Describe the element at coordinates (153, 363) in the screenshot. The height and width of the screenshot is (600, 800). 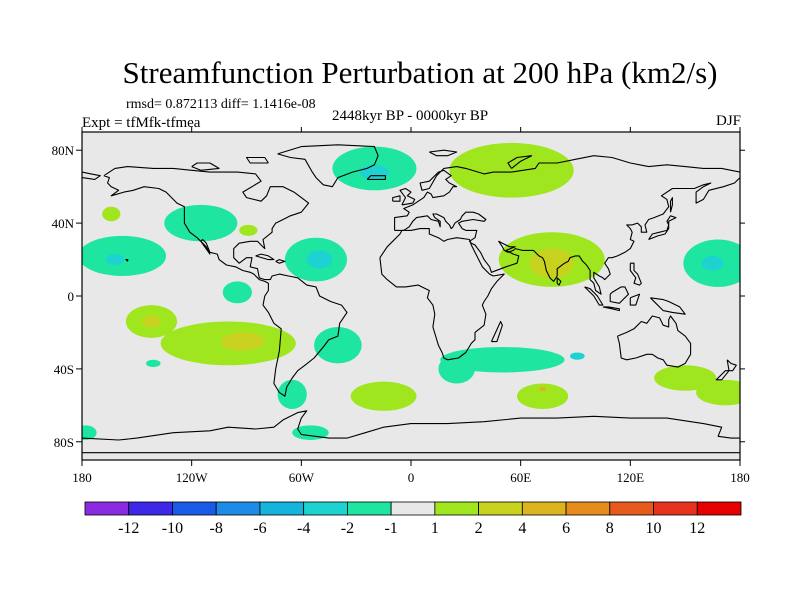
I see `anomaly-south-pacific-small` at that location.